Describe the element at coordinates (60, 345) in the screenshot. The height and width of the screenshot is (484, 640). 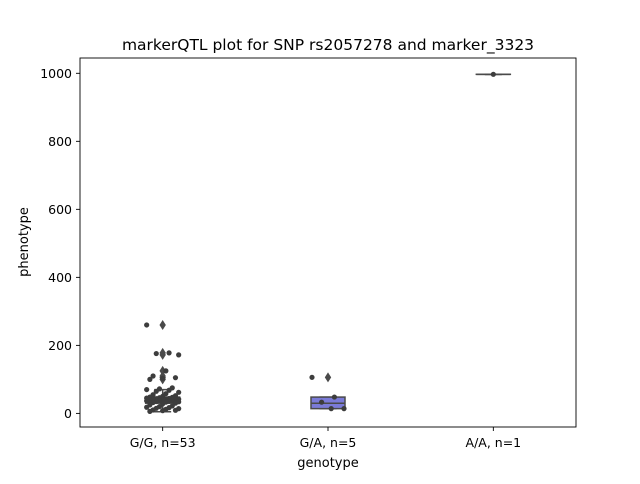
I see `y-tick-label: 200` at that location.